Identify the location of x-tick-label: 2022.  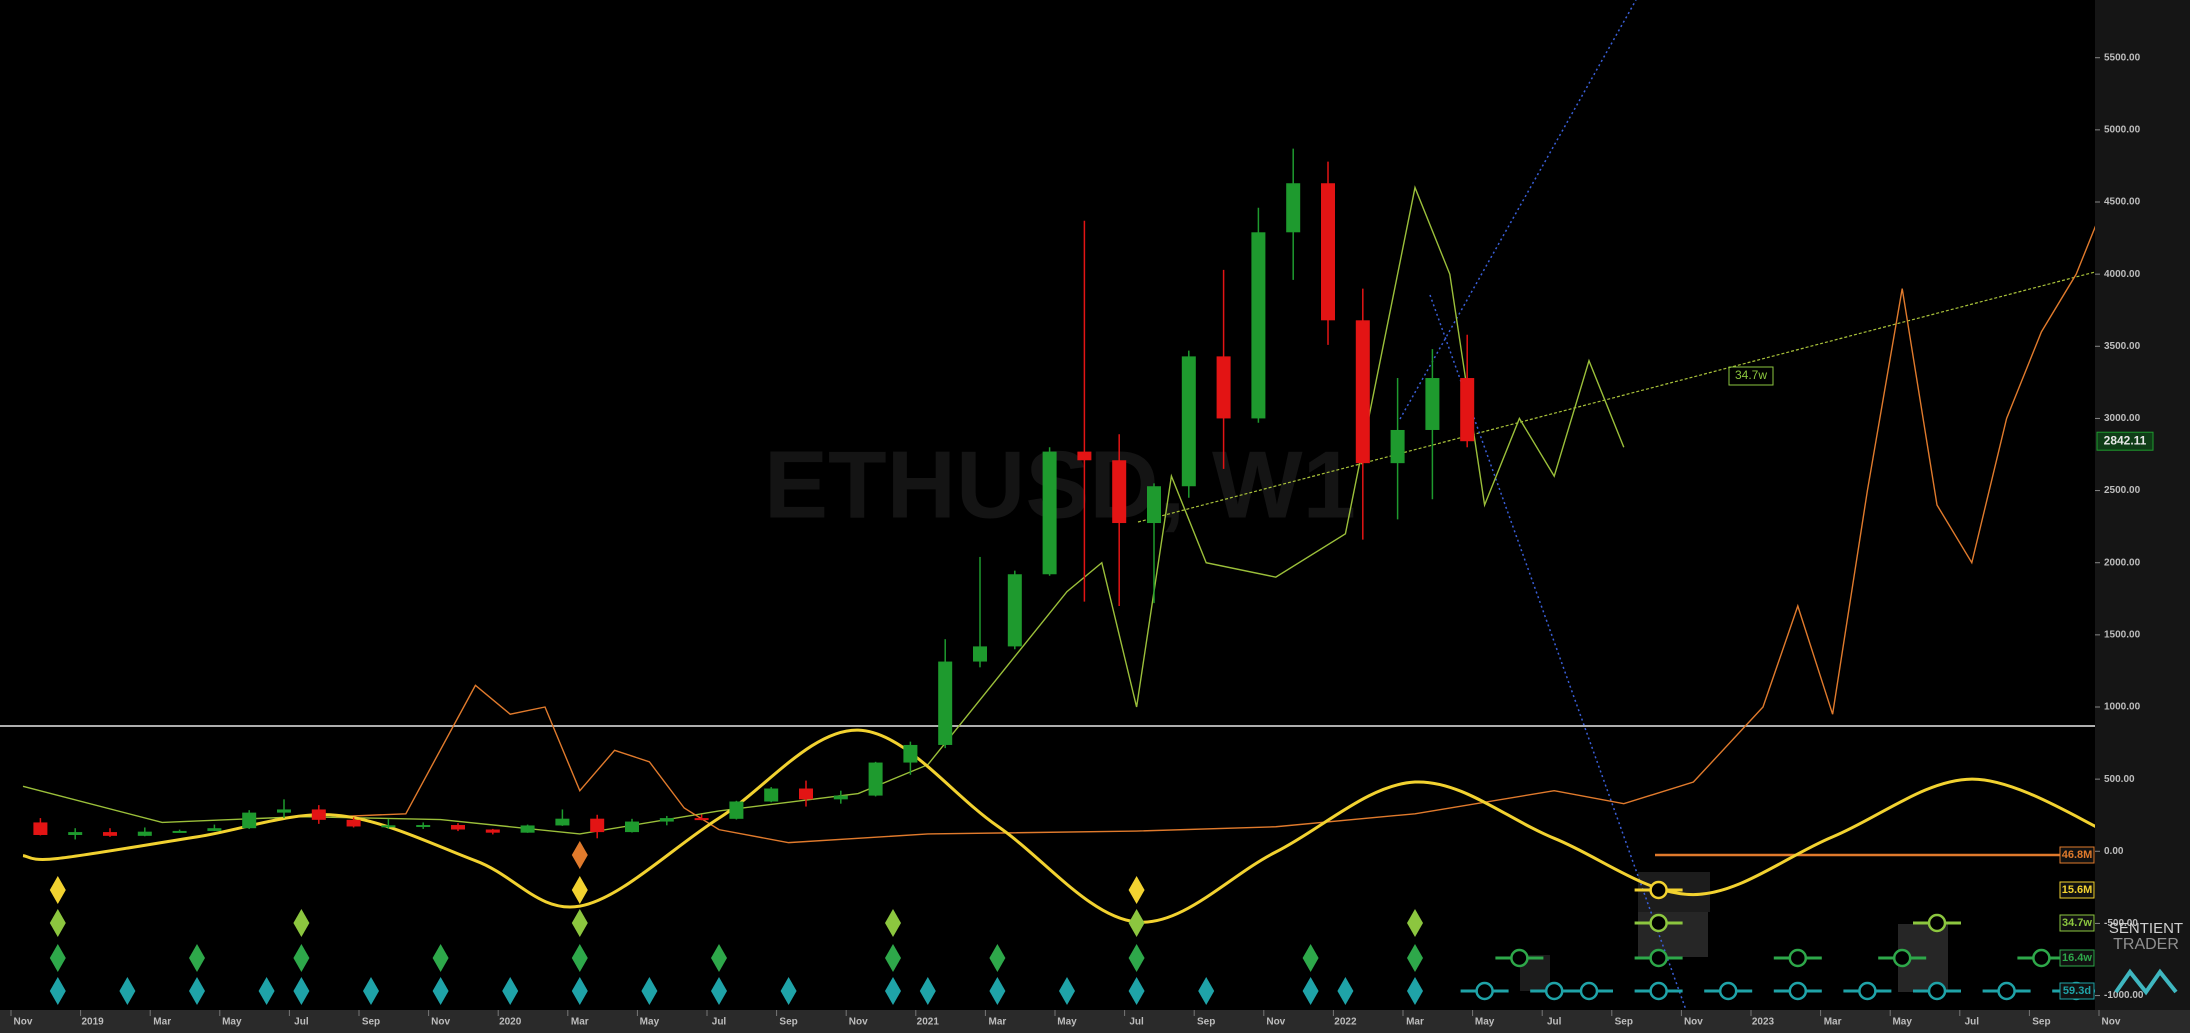
(1345, 1022).